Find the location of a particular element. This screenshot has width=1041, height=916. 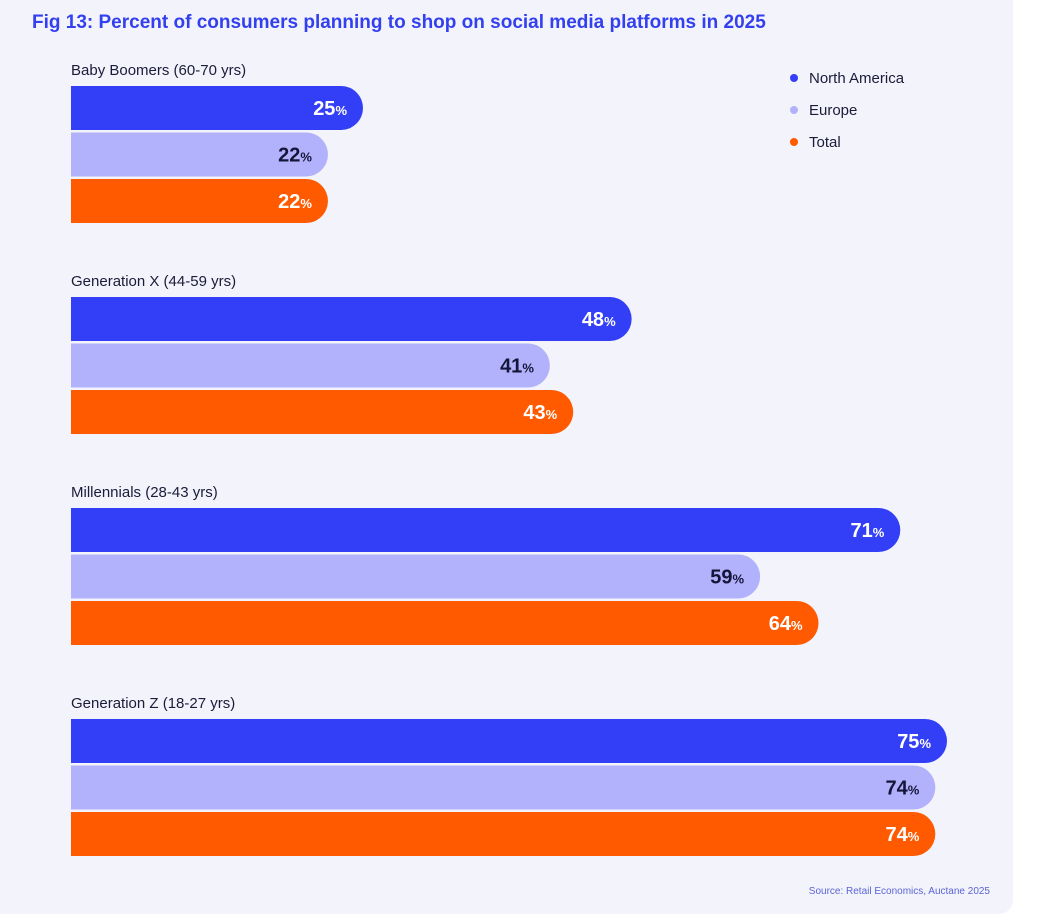

bar-generation-x-total is located at coordinates (322, 412).